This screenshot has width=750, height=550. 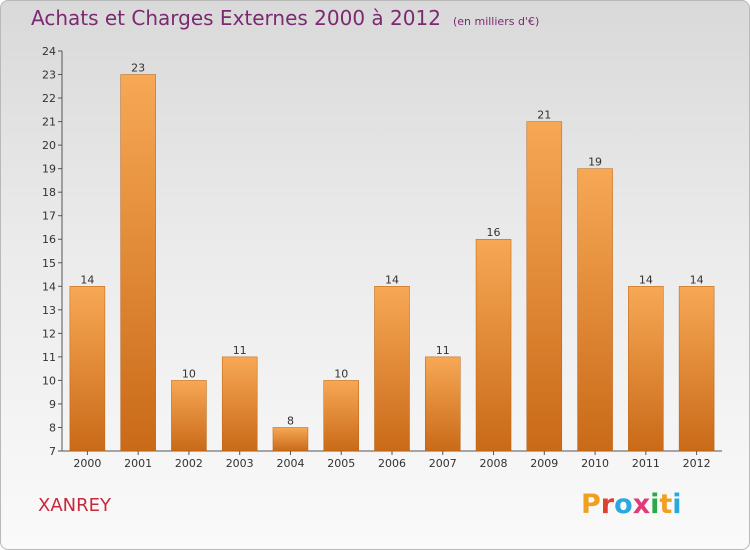 What do you see at coordinates (494, 232) in the screenshot?
I see `data-label-2008: 16` at bounding box center [494, 232].